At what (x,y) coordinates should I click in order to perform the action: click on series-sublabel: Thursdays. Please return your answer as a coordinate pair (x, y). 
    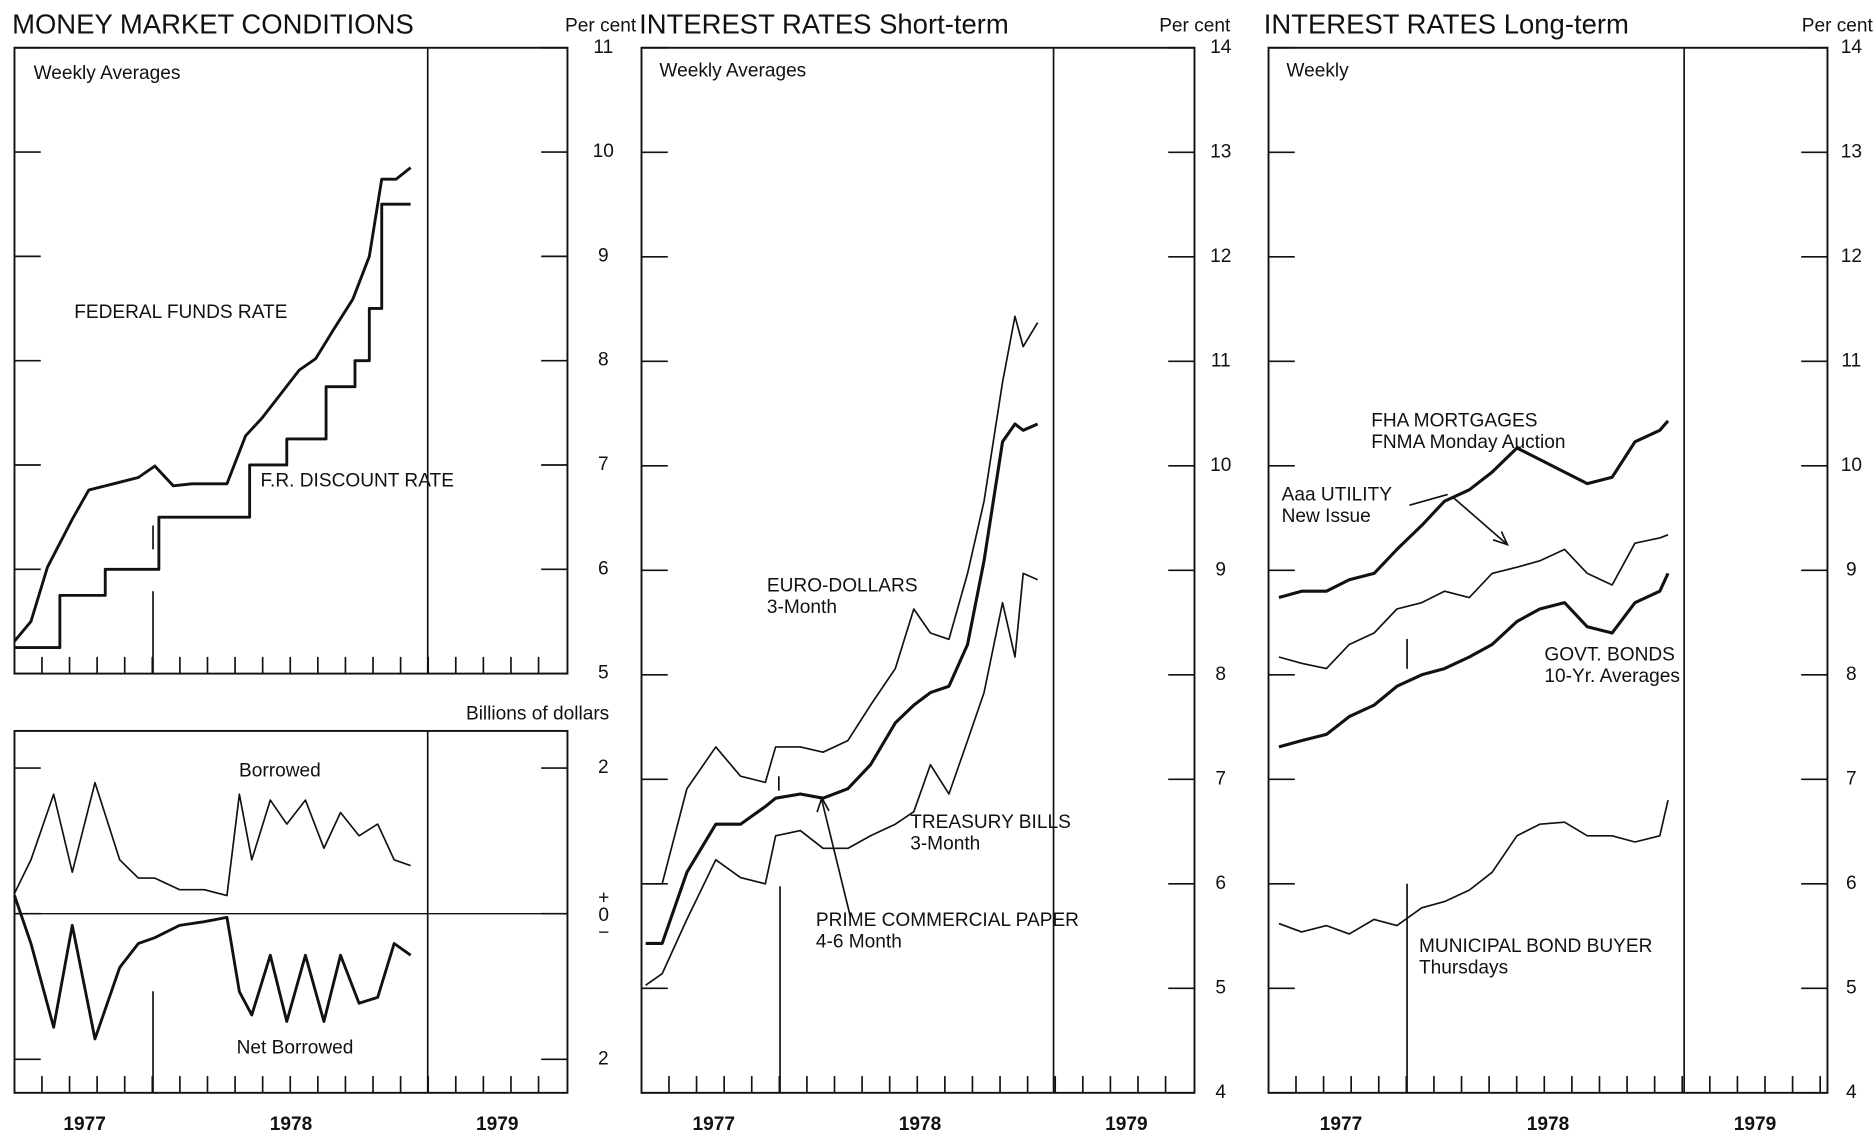
    Looking at the image, I should click on (1463, 968).